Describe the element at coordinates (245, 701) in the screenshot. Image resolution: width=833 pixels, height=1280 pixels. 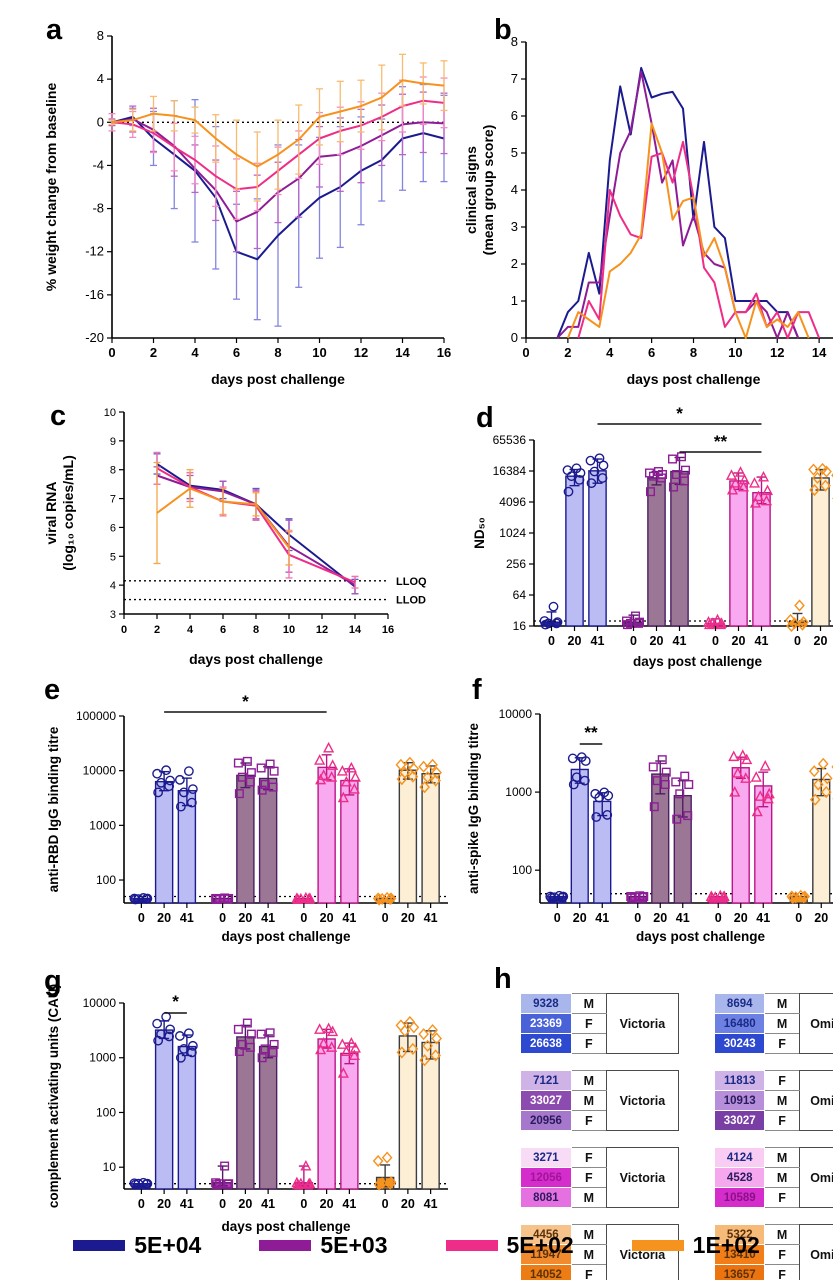
I see `significance-label: *` at that location.